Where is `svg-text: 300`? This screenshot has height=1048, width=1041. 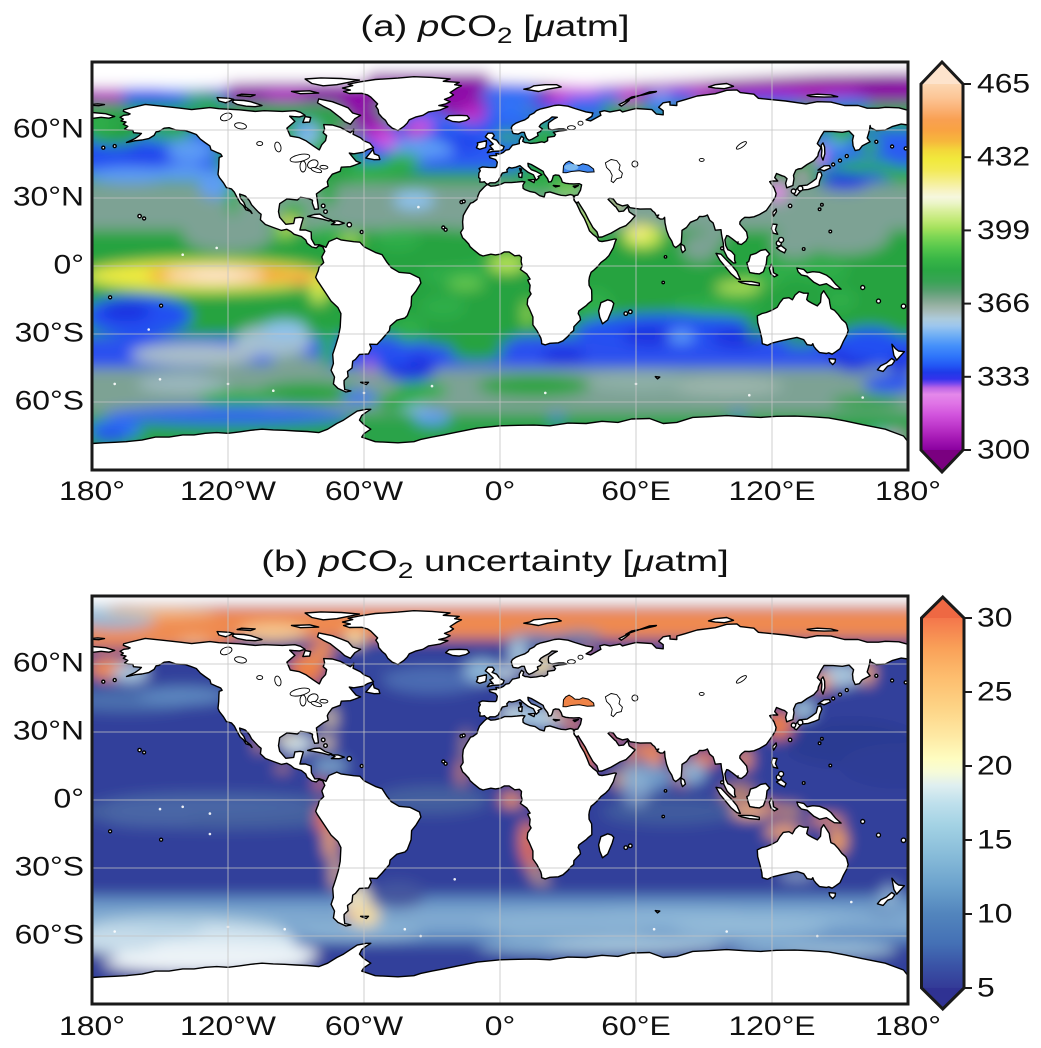 svg-text: 300 is located at coordinates (1003, 450).